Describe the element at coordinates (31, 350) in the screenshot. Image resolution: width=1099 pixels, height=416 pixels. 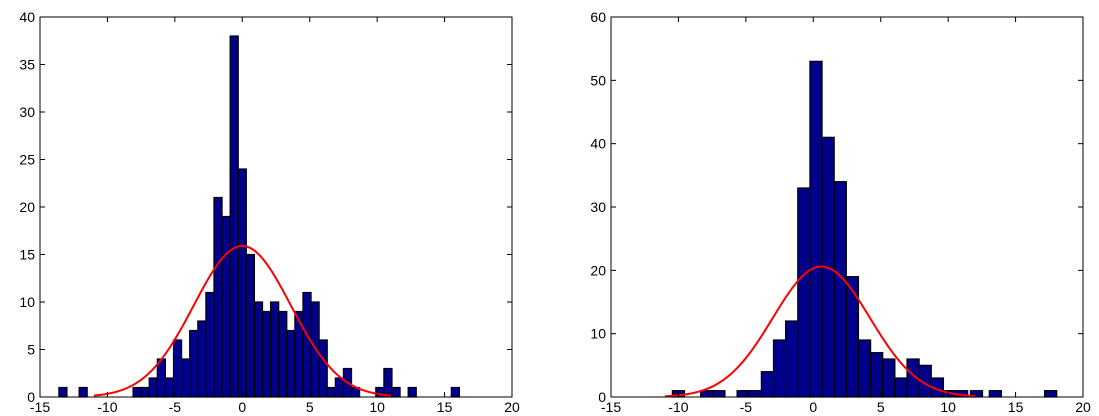
I see `y-tick-label: 5` at that location.